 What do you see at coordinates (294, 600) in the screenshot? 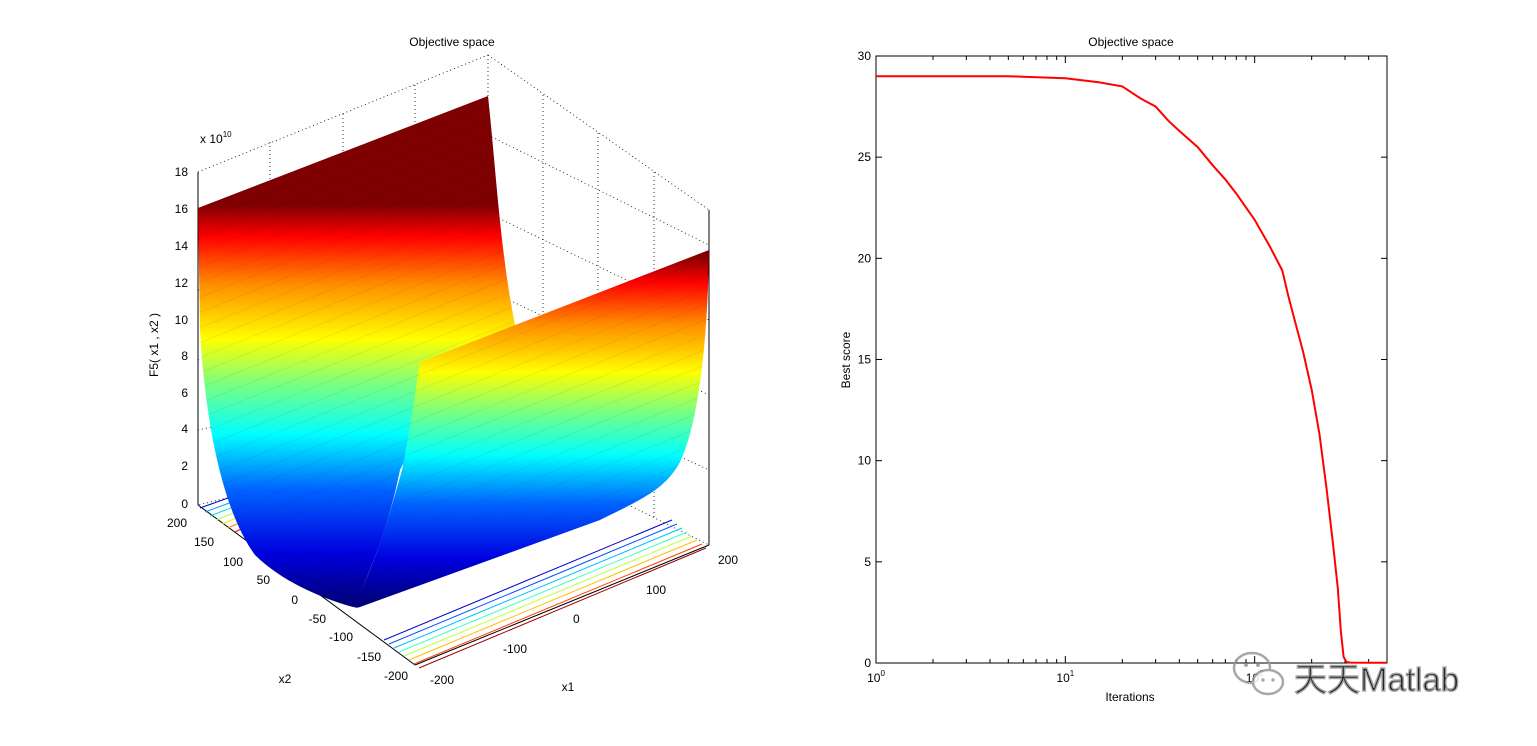
I see `x2-tick-label: 0` at bounding box center [294, 600].